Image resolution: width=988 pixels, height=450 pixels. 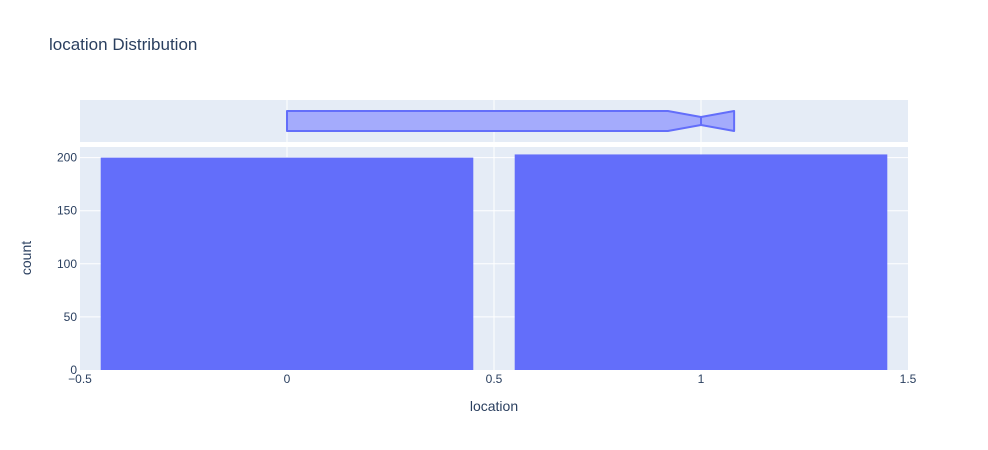 I want to click on y-tick-label: 0, so click(x=73, y=370).